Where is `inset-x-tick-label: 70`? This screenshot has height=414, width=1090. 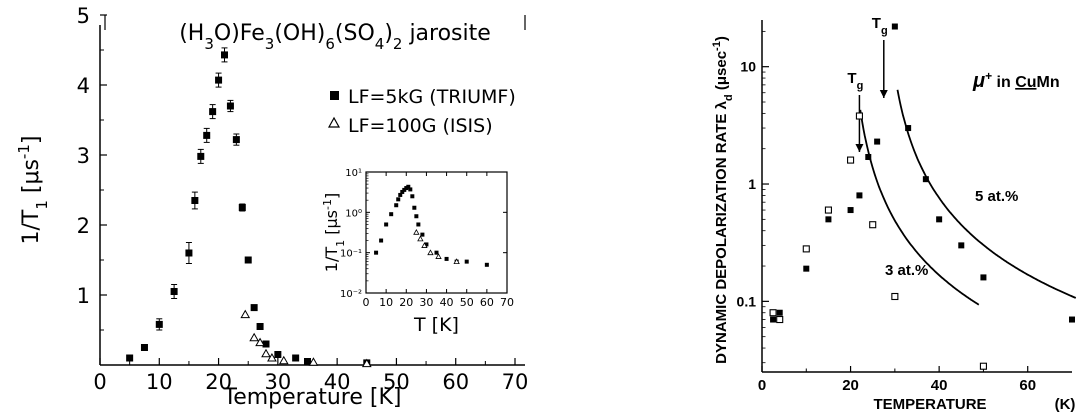
inset-x-tick-label: 70 is located at coordinates (507, 302).